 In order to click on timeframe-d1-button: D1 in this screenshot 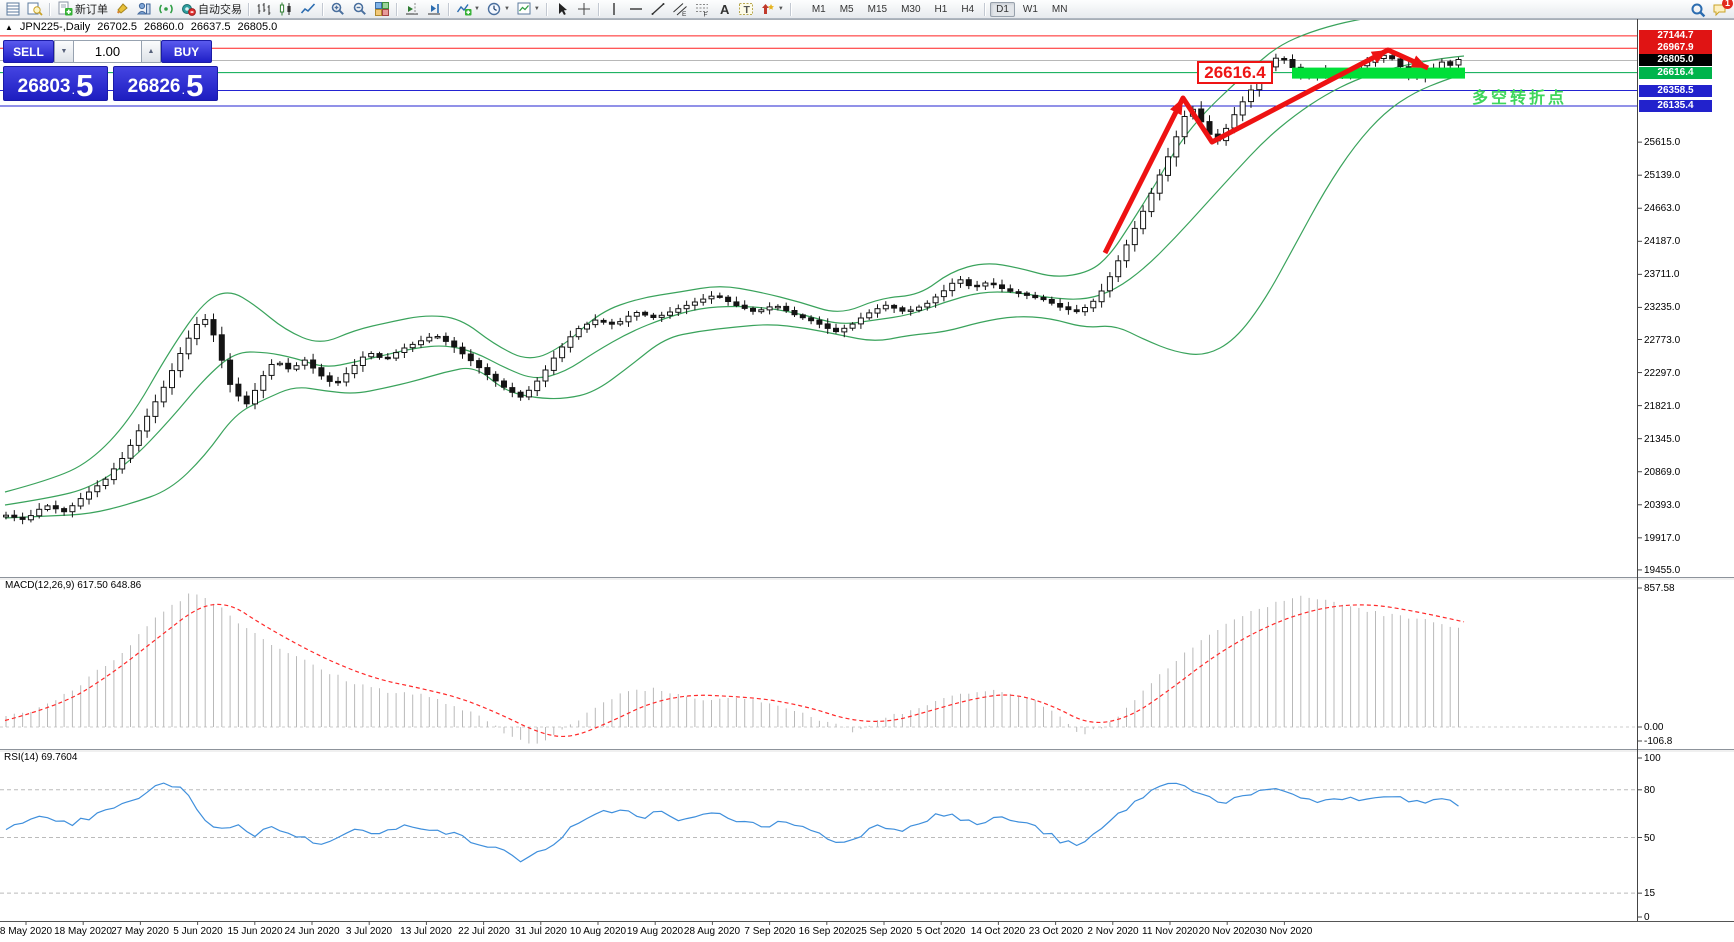, I will do `click(1002, 9)`.